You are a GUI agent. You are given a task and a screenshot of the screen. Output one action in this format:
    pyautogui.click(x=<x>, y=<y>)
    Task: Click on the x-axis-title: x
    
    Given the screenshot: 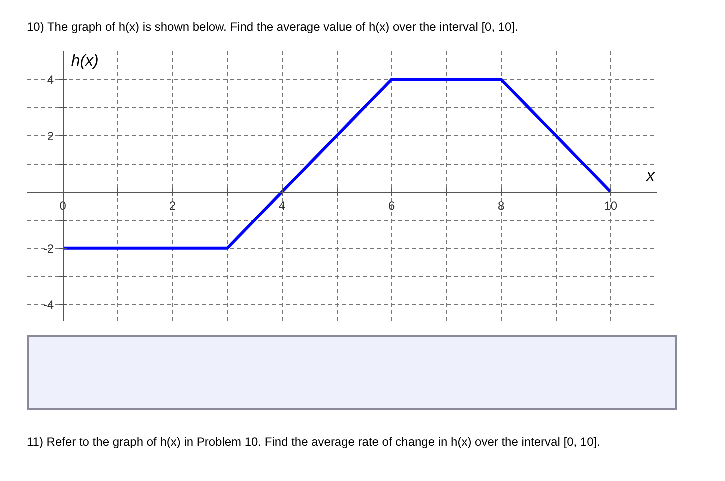 What is the action you would take?
    pyautogui.click(x=651, y=177)
    